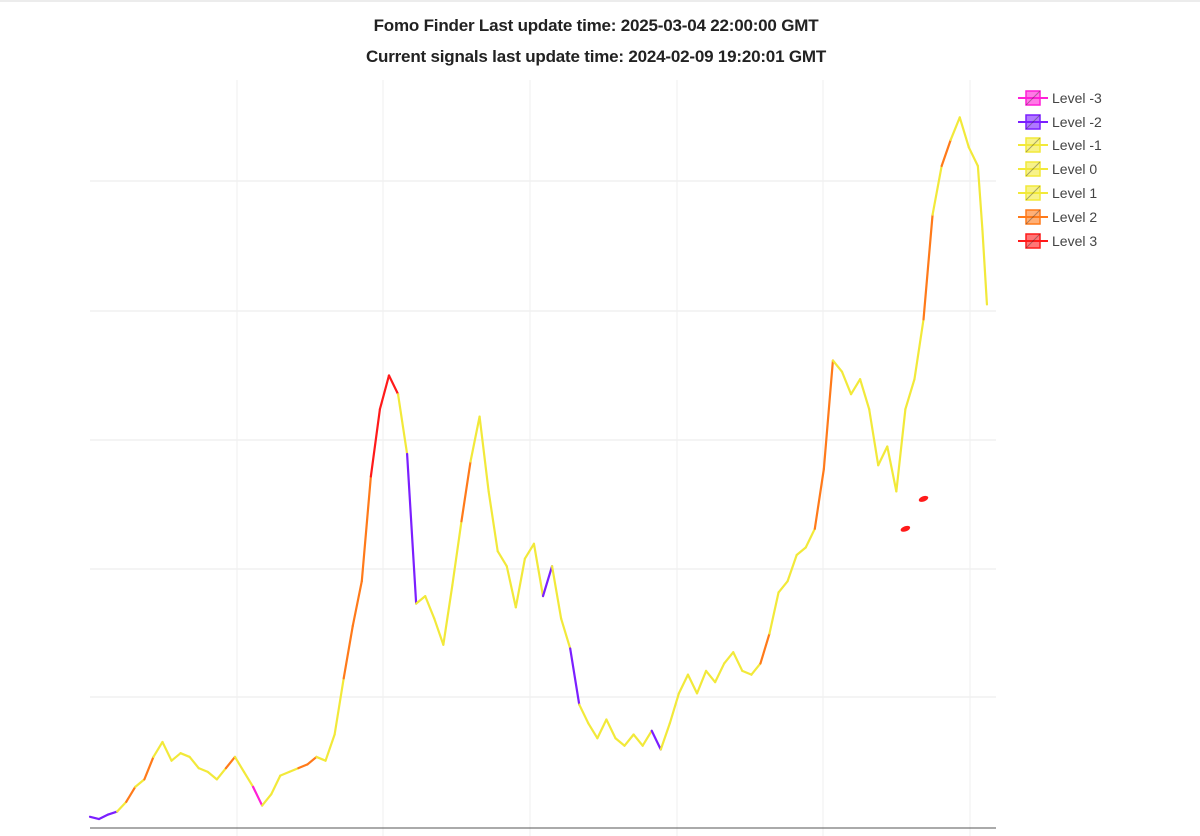 Image resolution: width=1200 pixels, height=836 pixels. I want to click on legend-item: Level 2, so click(1060, 217).